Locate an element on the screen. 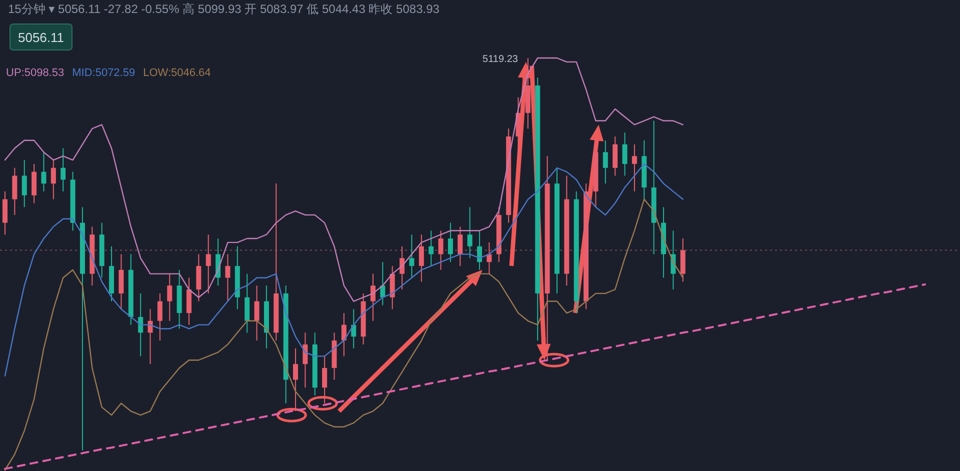 The height and width of the screenshot is (471, 960). annotation: MID:5072.59 is located at coordinates (104, 73).